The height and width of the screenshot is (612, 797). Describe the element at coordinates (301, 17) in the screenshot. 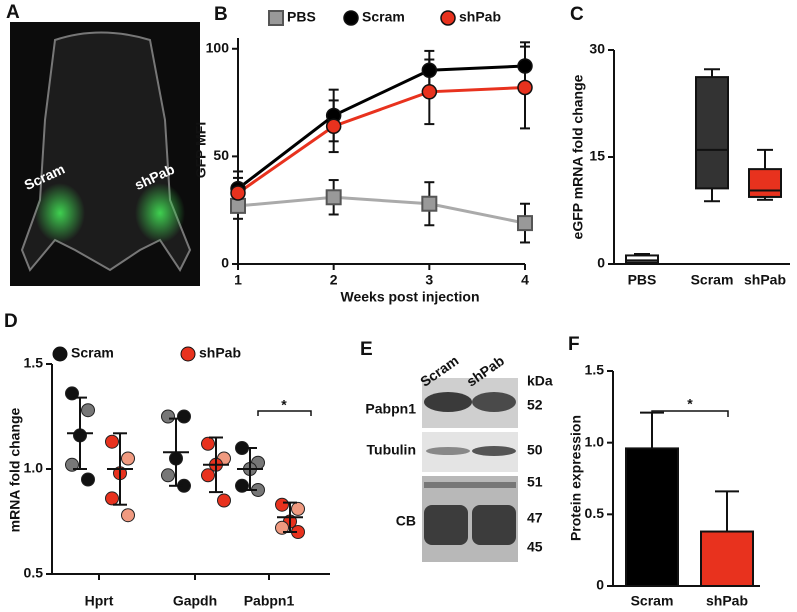

I see `legend-label: PBS` at that location.